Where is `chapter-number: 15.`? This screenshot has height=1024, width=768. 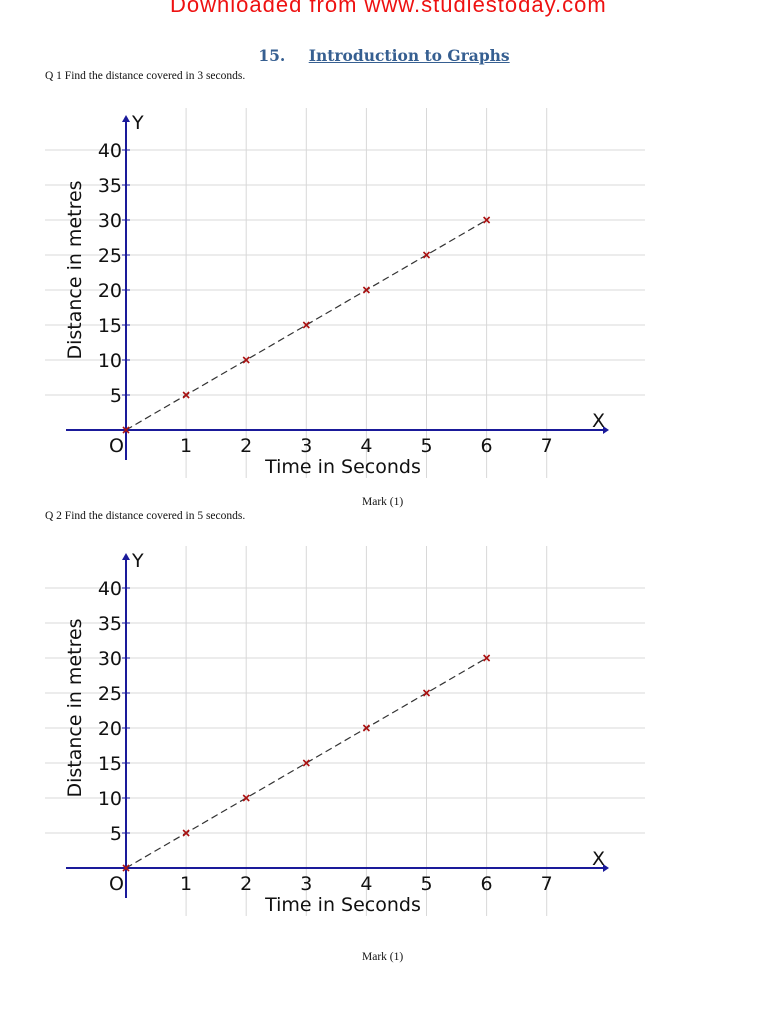 chapter-number: 15. is located at coordinates (272, 55).